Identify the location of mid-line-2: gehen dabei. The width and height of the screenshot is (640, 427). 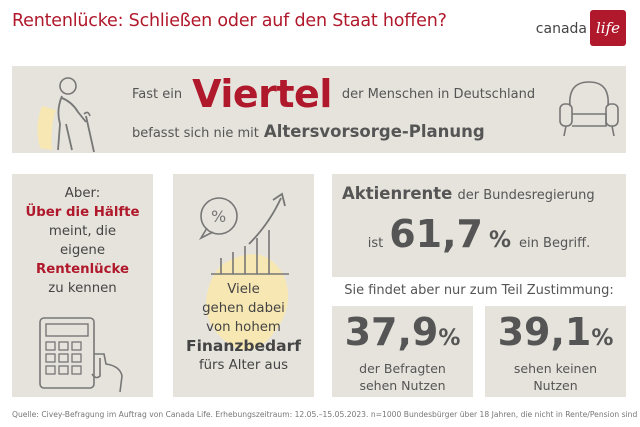
(243, 308).